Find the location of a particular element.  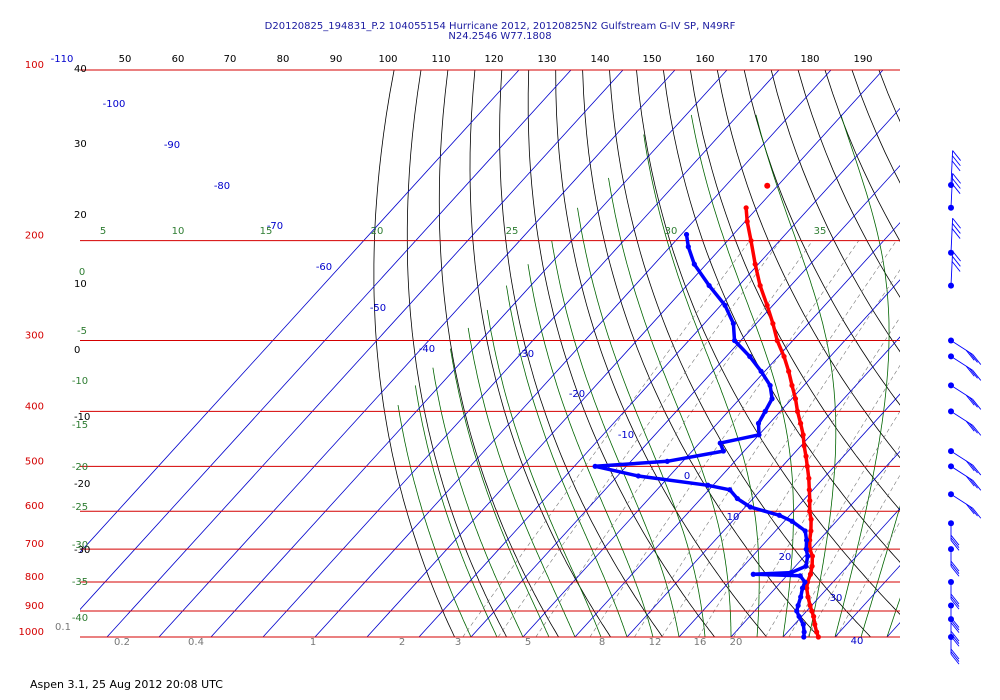

adiabat-label: 20 is located at coordinates (377, 231).